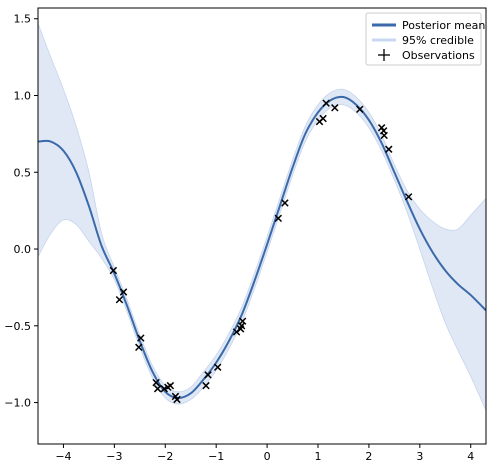  What do you see at coordinates (216, 456) in the screenshot?
I see `x-tick-label: −1` at bounding box center [216, 456].